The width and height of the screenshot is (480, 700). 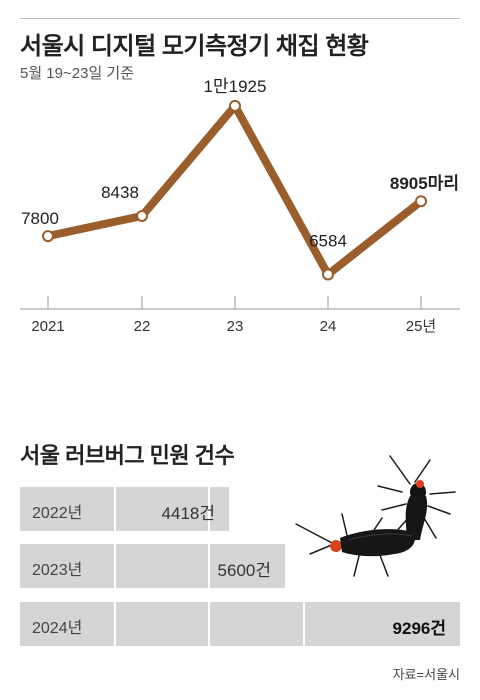 What do you see at coordinates (240, 509) in the screenshot?
I see `bar-row: 2022년 4418건` at bounding box center [240, 509].